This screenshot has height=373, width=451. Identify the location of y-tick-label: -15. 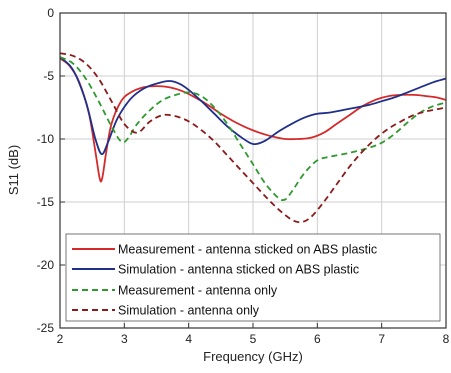
(46, 202).